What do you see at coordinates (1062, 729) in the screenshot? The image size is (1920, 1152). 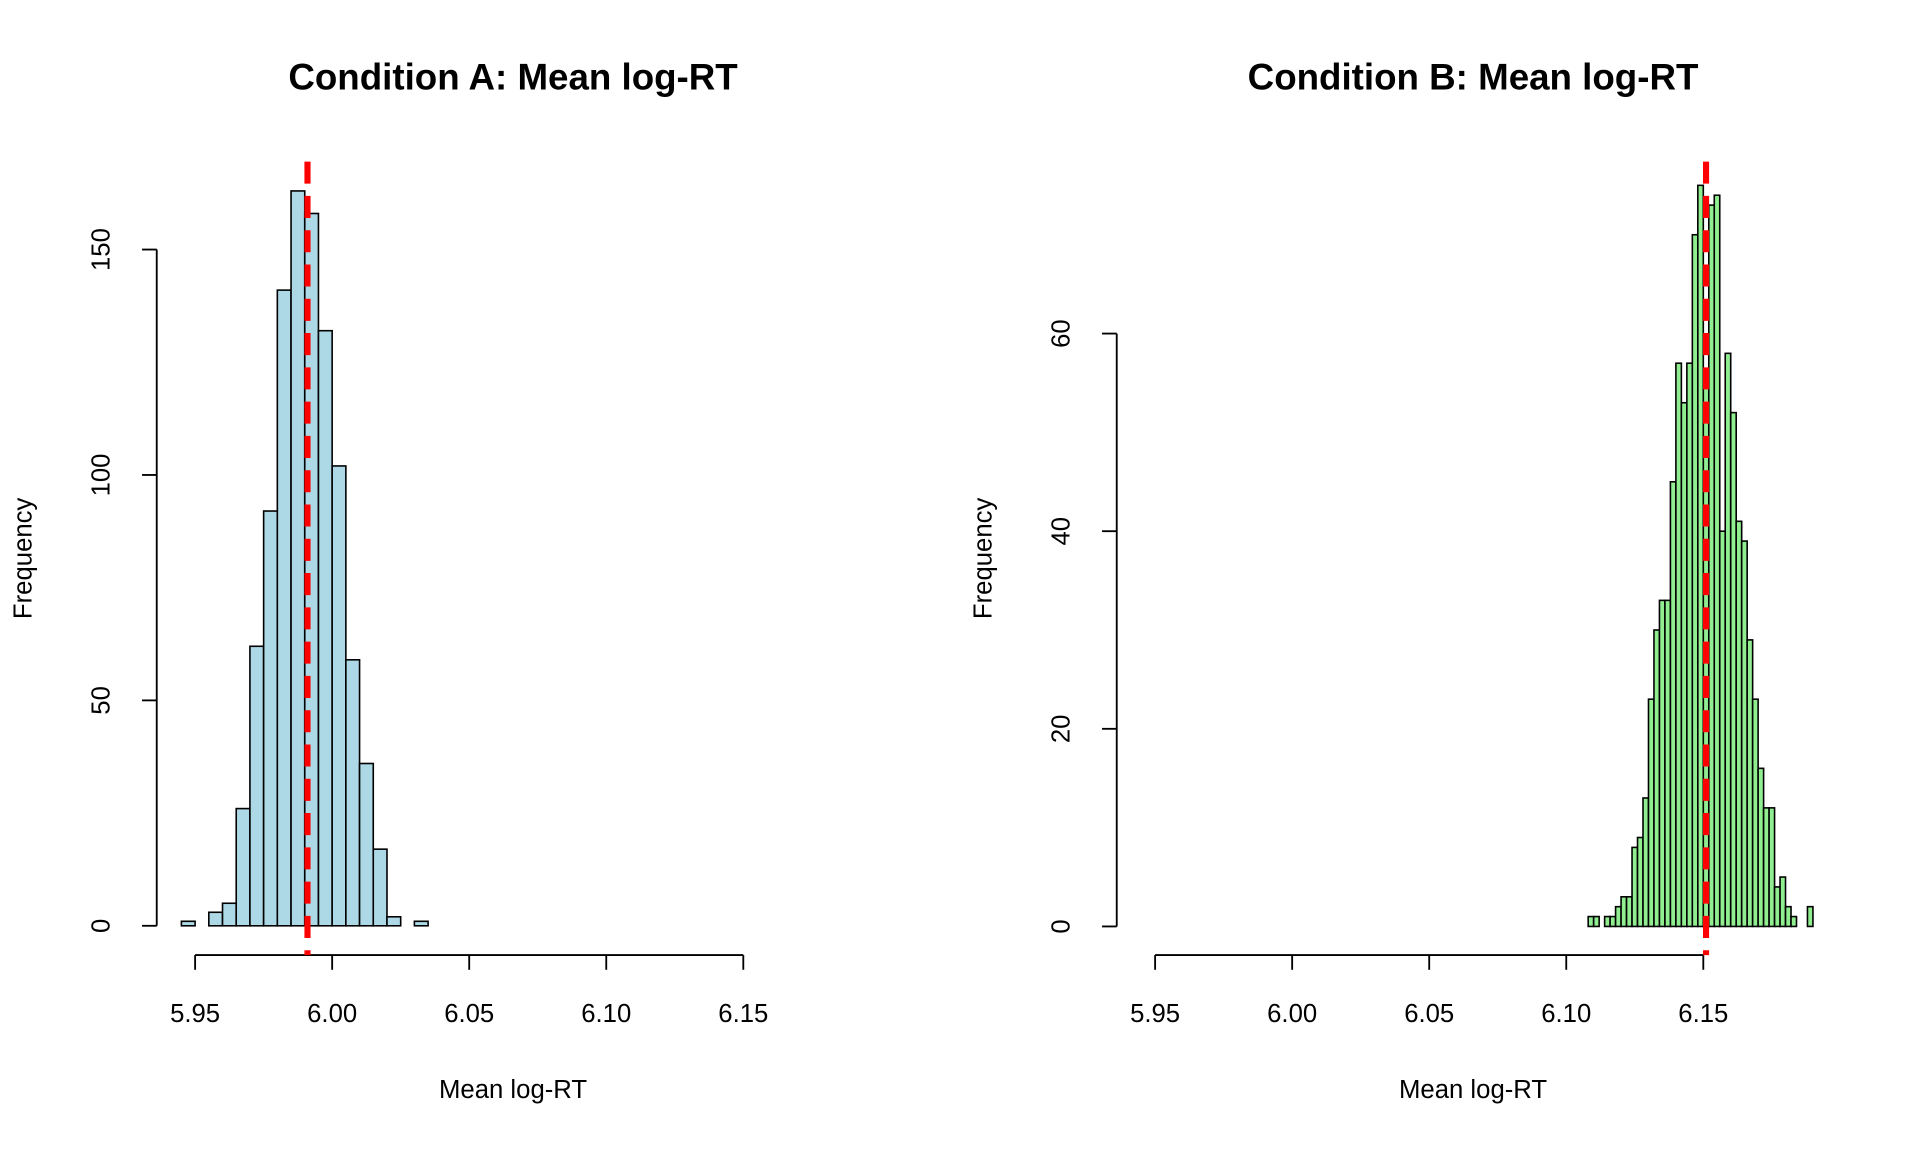 I see `y-tick-label: 20` at bounding box center [1062, 729].